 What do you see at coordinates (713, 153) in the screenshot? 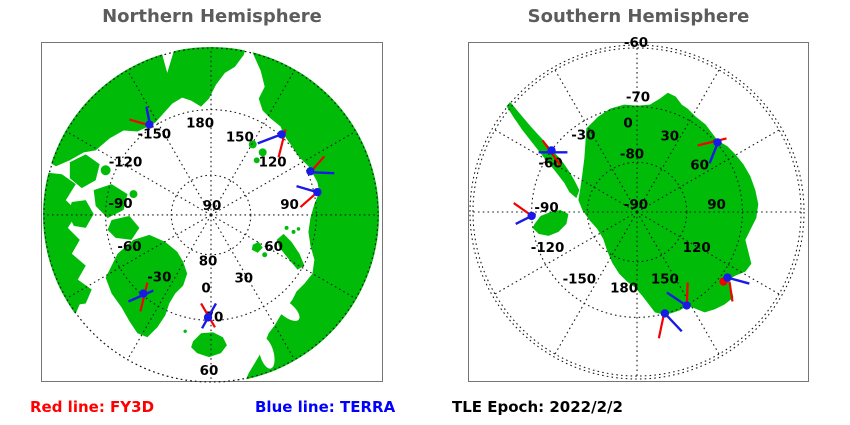
I see `terra-track-line` at bounding box center [713, 153].